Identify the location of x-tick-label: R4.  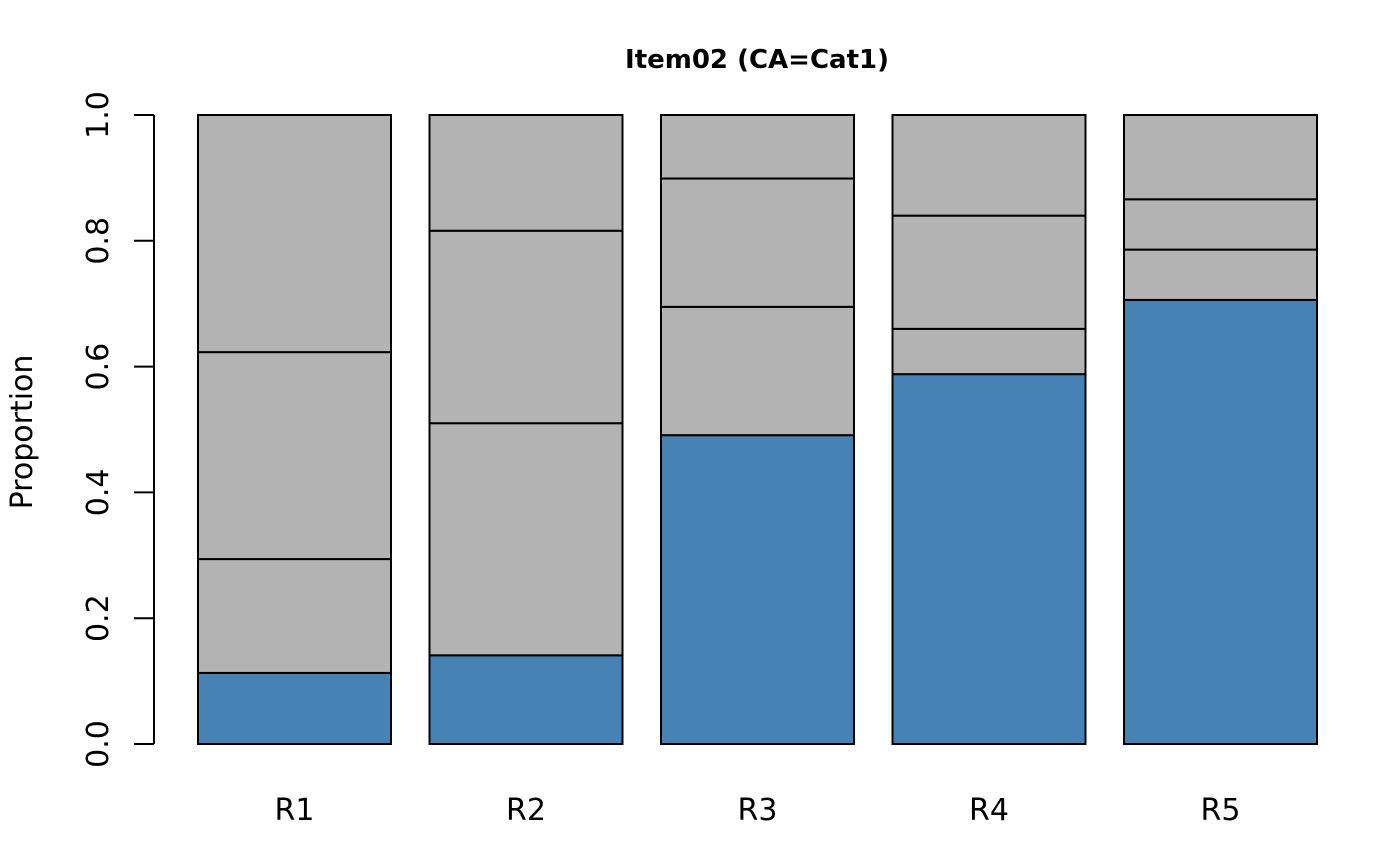
(989, 810).